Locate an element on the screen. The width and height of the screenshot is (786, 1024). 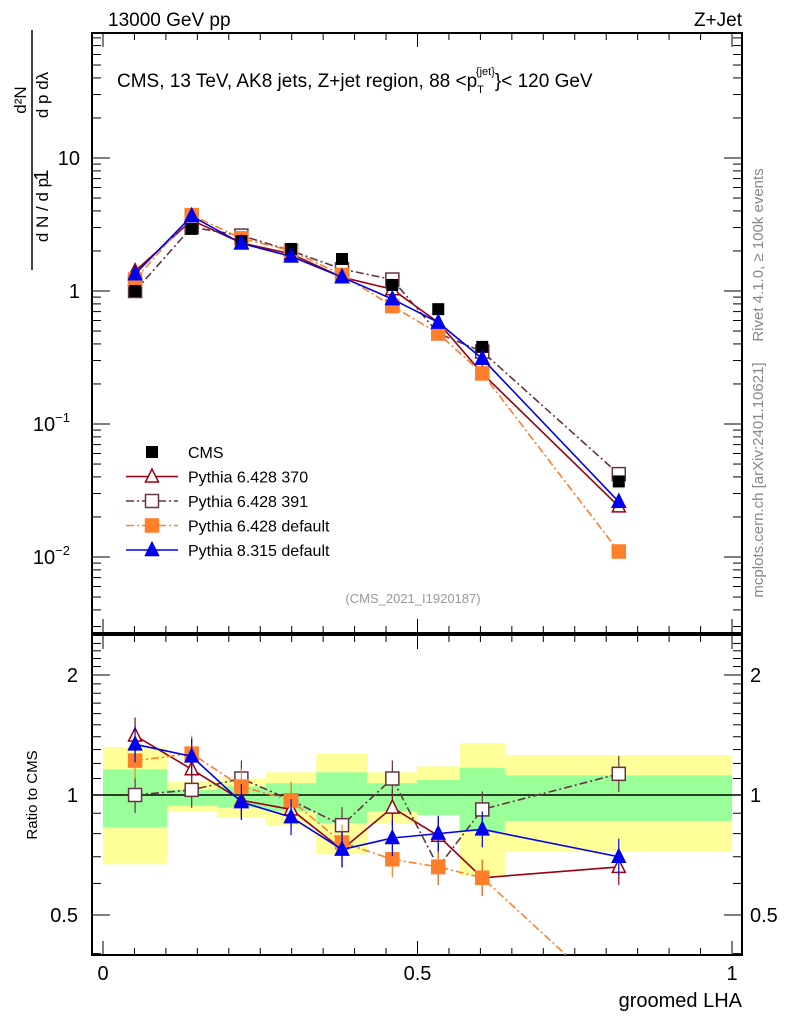
x-axis-label: groomed LHA is located at coordinates (681, 1001).